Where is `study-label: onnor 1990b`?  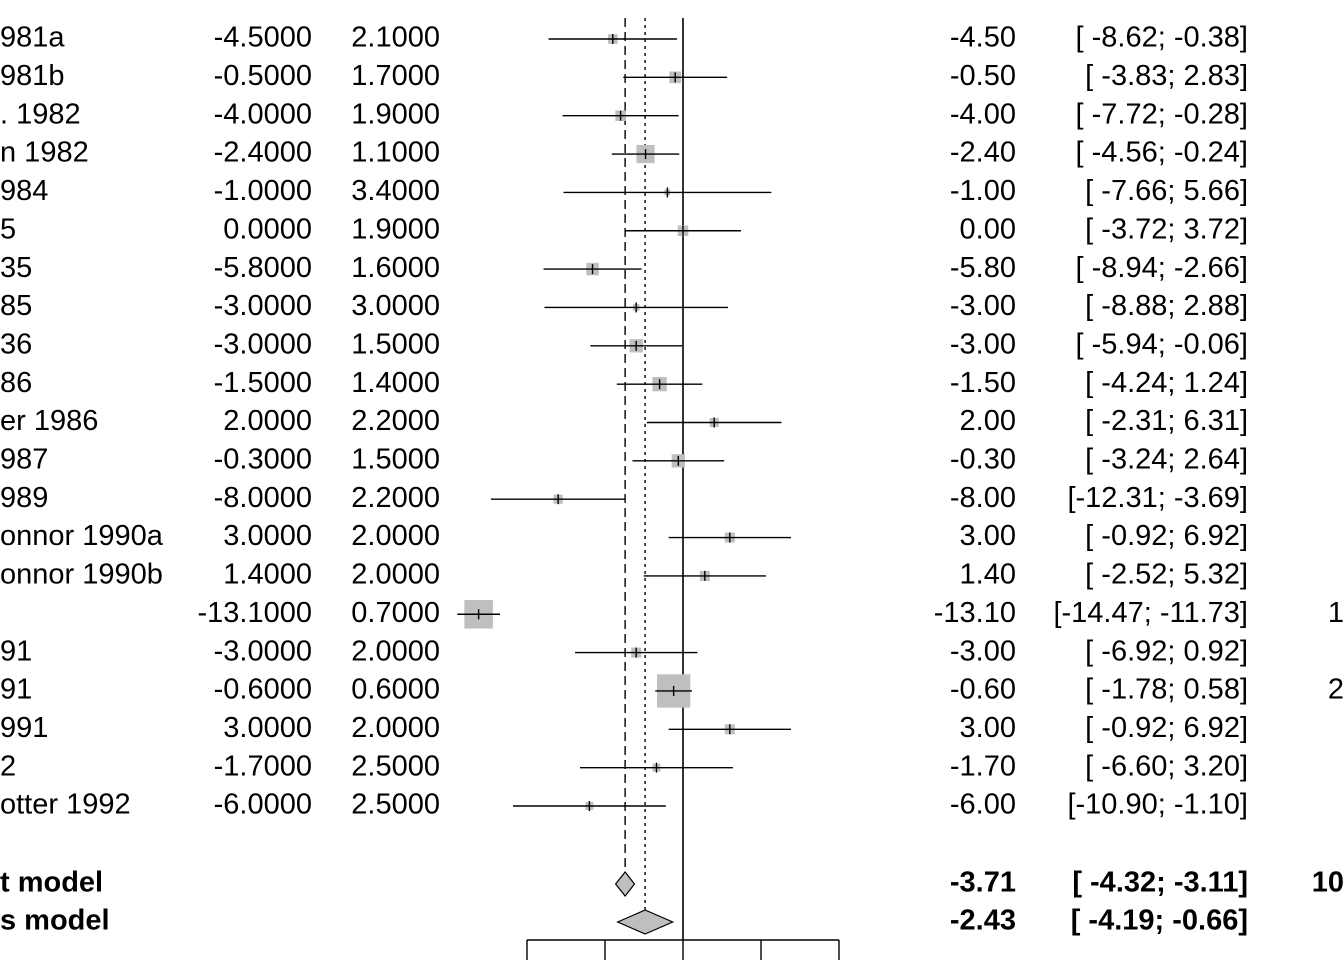
study-label: onnor 1990b is located at coordinates (81, 575).